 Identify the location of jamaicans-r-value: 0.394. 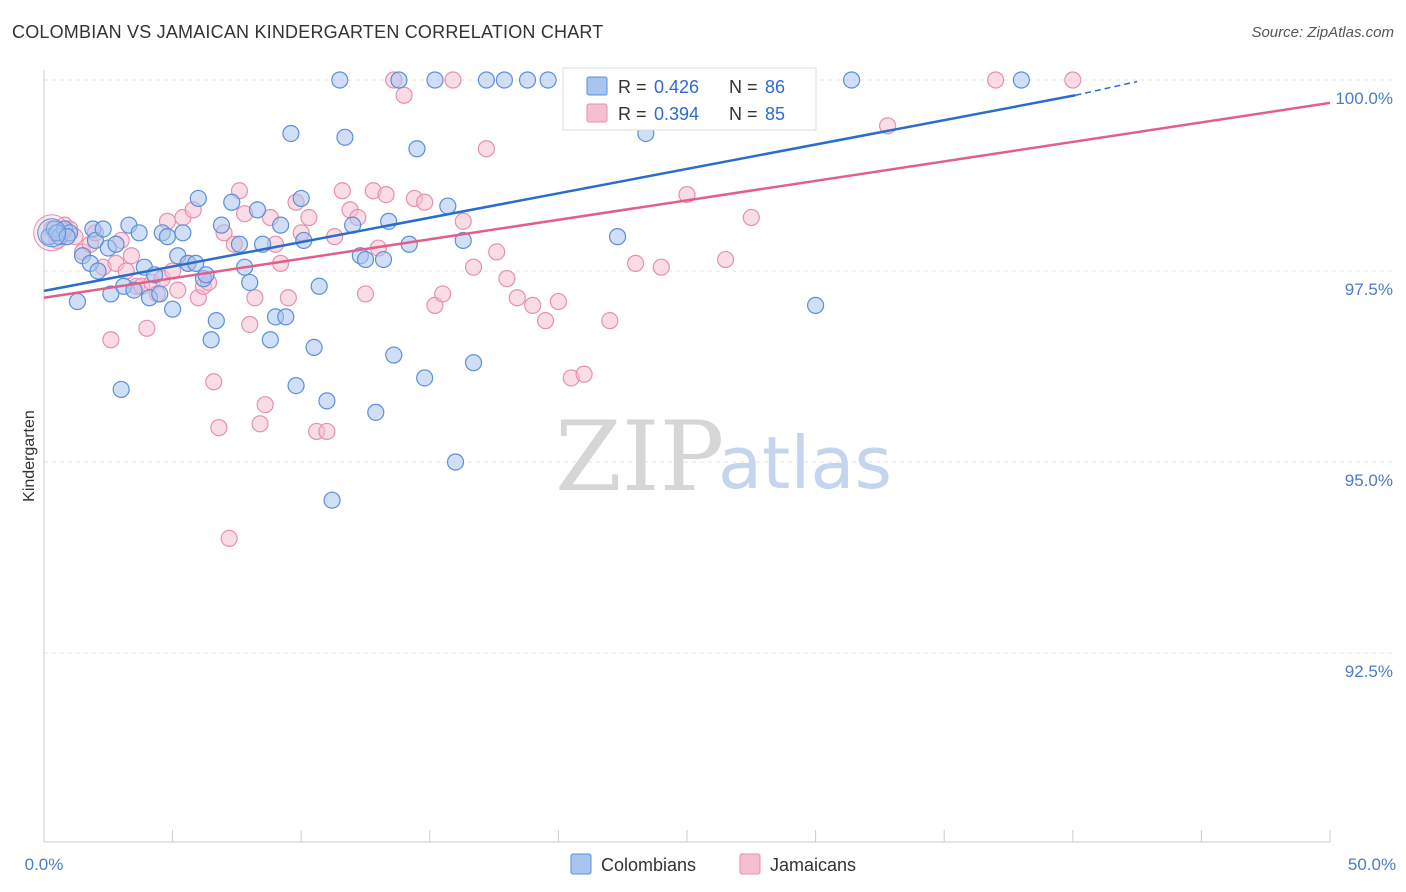
(676, 114).